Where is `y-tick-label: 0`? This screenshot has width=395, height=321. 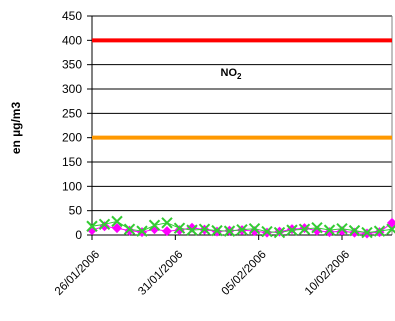 y-tick-label: 0 is located at coordinates (78, 235).